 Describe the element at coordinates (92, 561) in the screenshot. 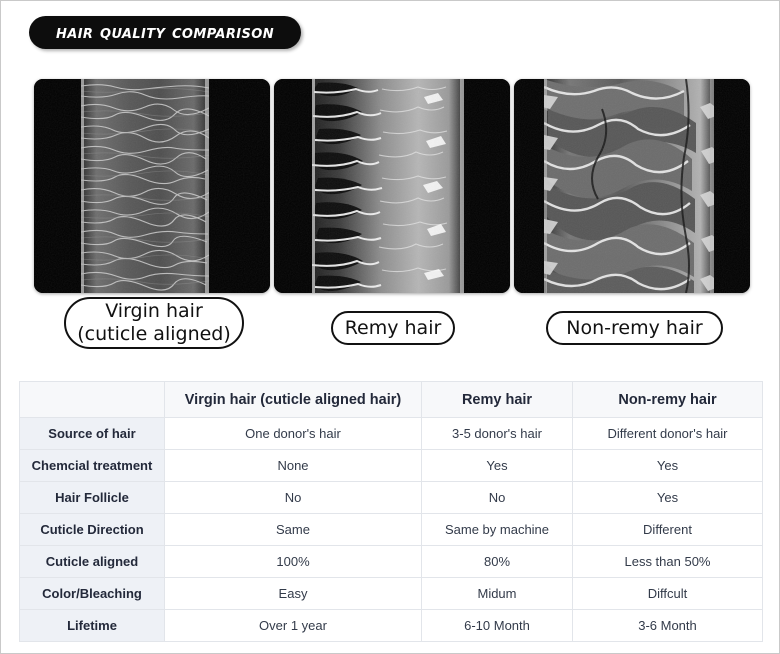

I see `row-label: Cuticle aligned` at that location.